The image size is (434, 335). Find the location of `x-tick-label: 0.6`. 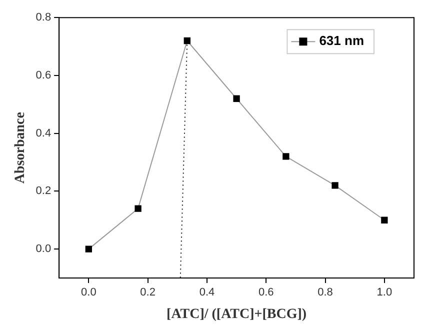

x-tick-label: 0.6 is located at coordinates (266, 292).